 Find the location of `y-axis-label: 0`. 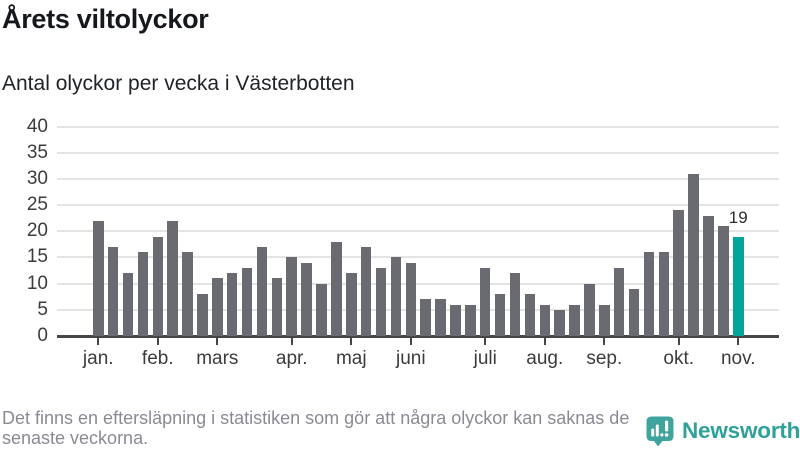

y-axis-label: 0 is located at coordinates (42, 335).